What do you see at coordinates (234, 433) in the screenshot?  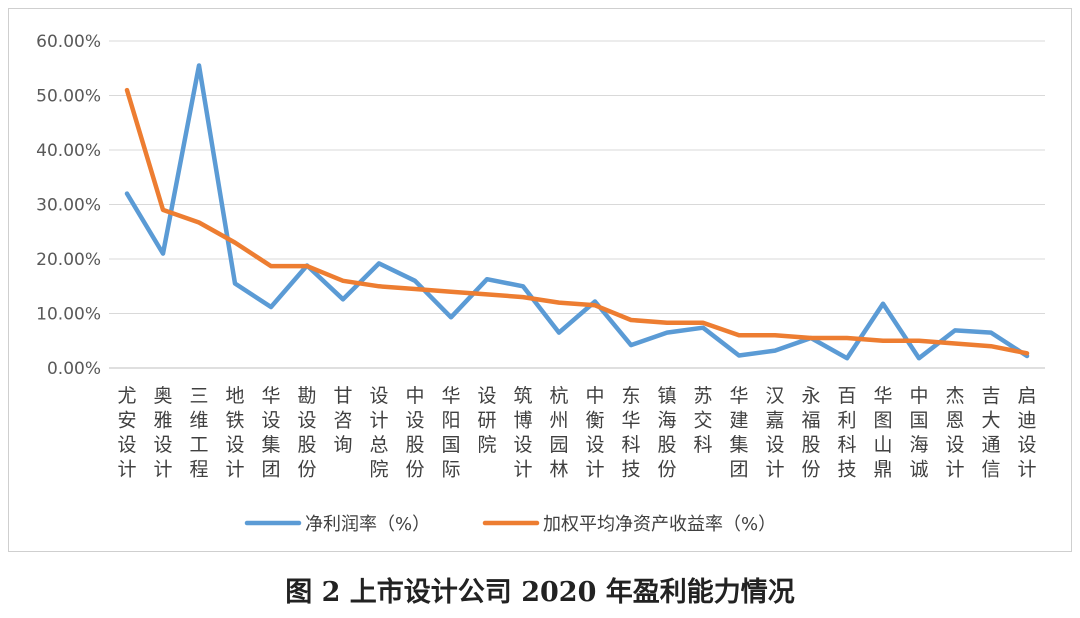 I see `x-tick-label: 地铁设计` at bounding box center [234, 433].